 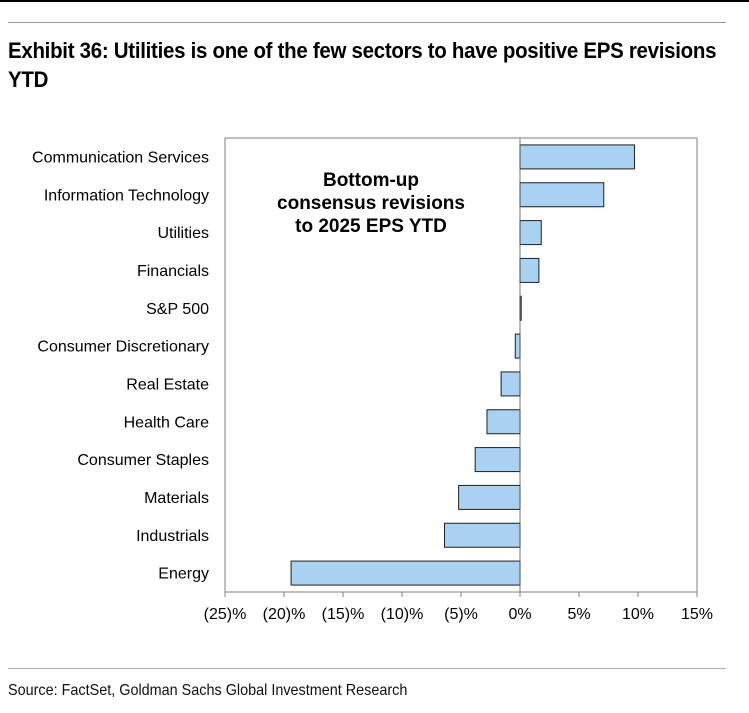 I want to click on category-label: Financials, so click(x=173, y=271).